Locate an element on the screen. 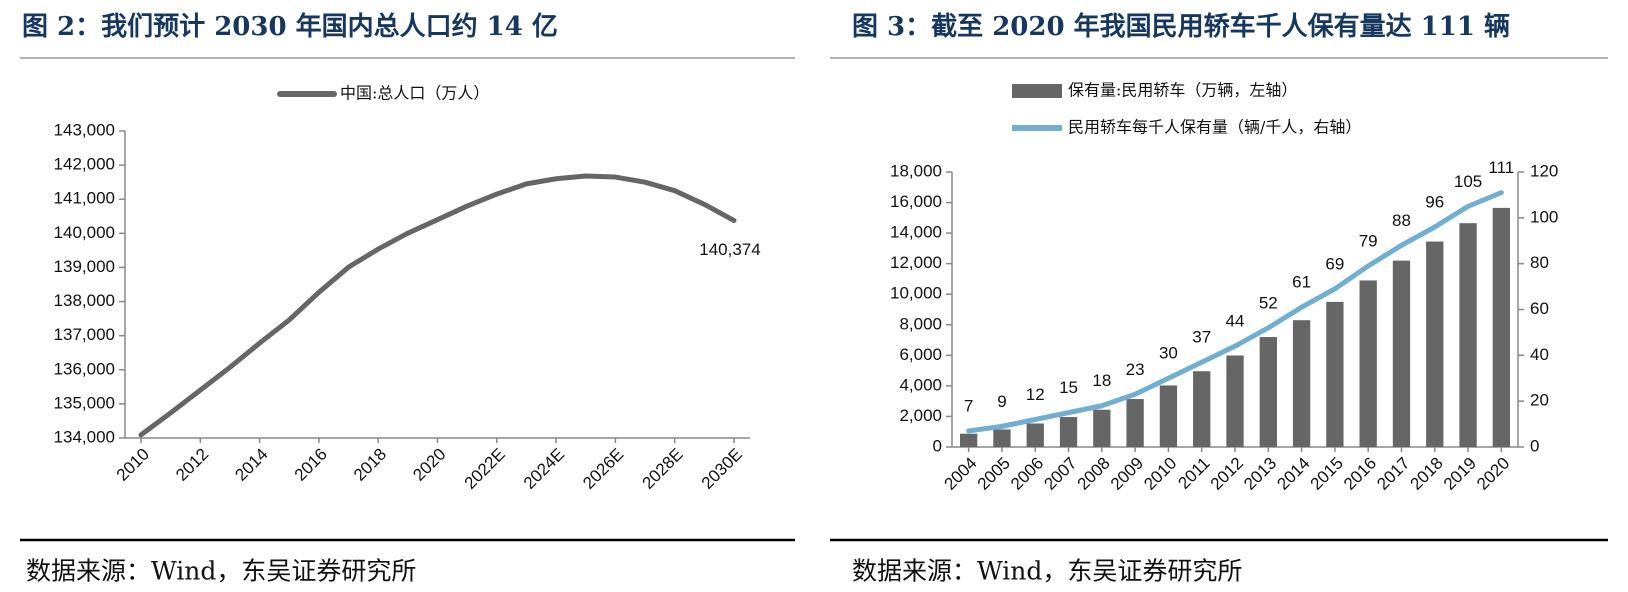 Image resolution: width=1628 pixels, height=592 pixels. x-tick-label: 2006 is located at coordinates (1027, 474).